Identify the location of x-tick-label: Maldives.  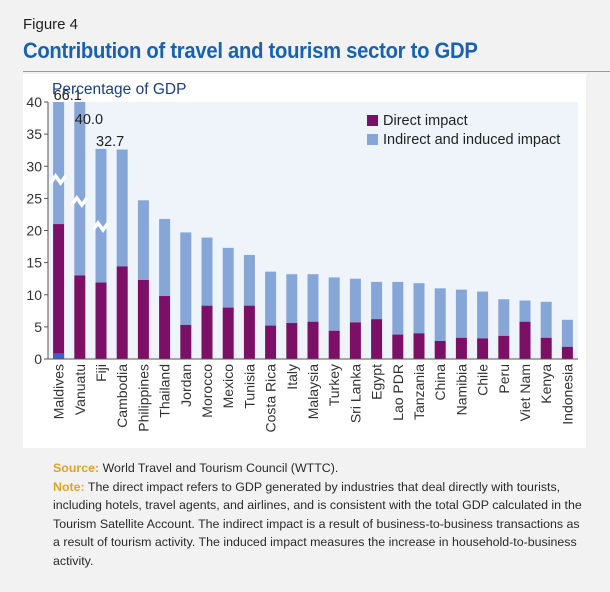
(59, 391).